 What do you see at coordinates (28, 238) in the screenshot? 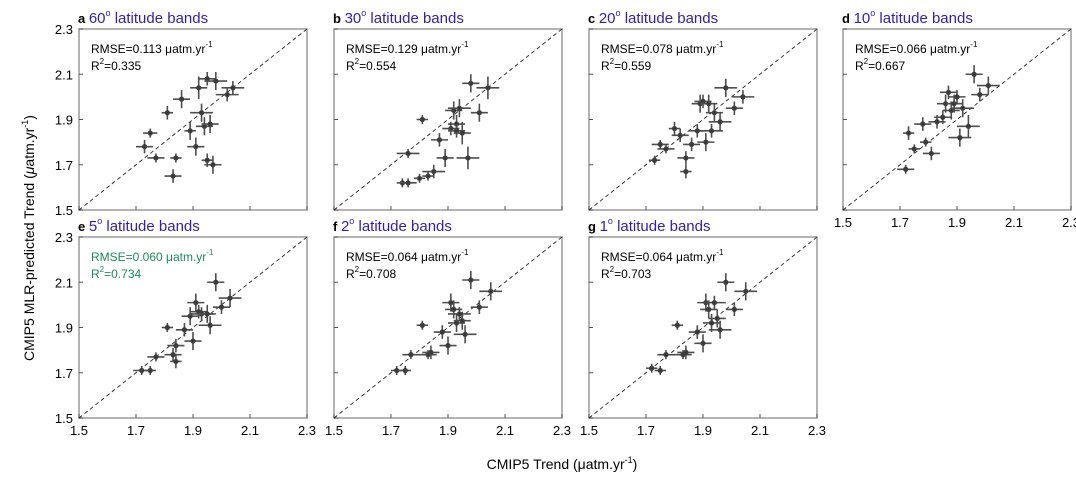
I see `y-axis-title: CMIP5 MLR-predicted Trend (μatm.yr-1)` at bounding box center [28, 238].